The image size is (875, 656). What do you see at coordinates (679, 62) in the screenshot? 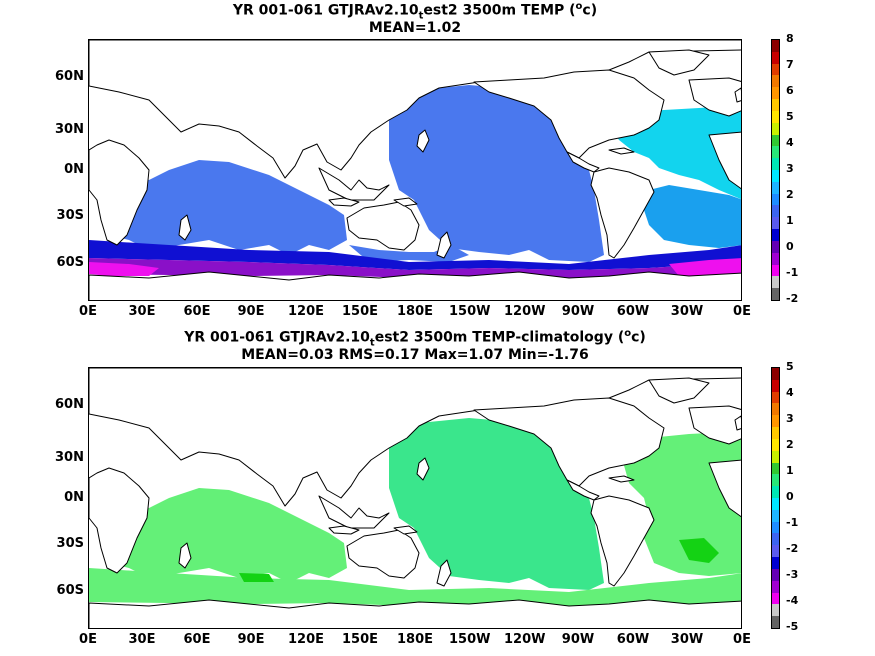
I see `land-greenland` at bounding box center [679, 62].